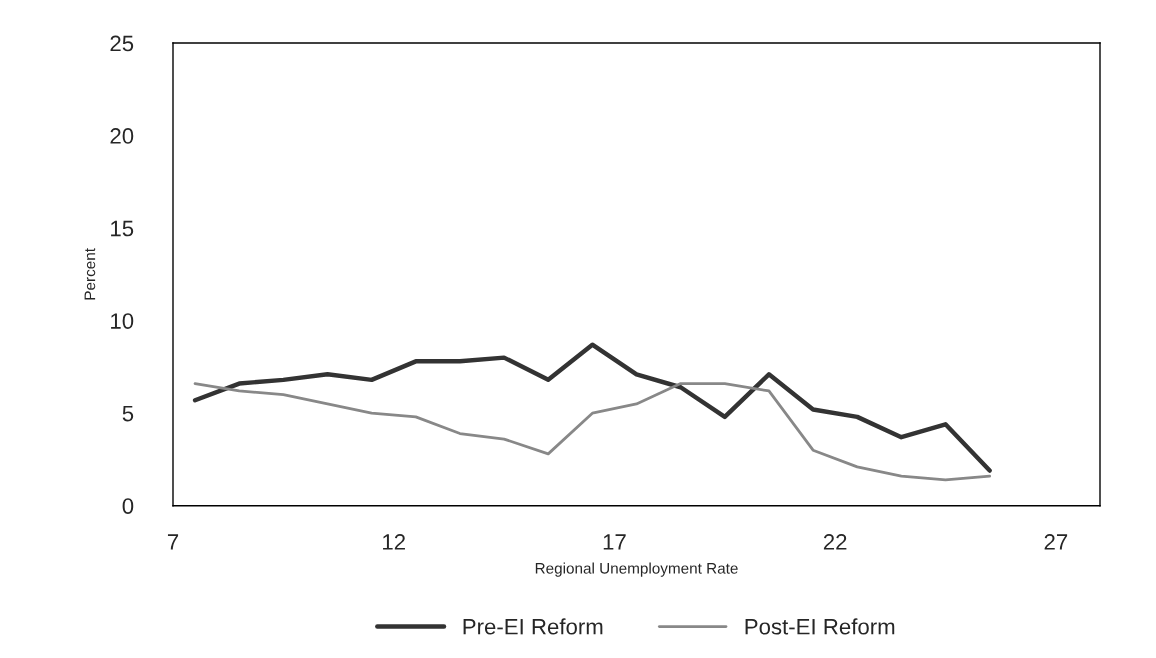  Describe the element at coordinates (533, 626) in the screenshot. I see `legend-label: Pre-EI Reform` at that location.